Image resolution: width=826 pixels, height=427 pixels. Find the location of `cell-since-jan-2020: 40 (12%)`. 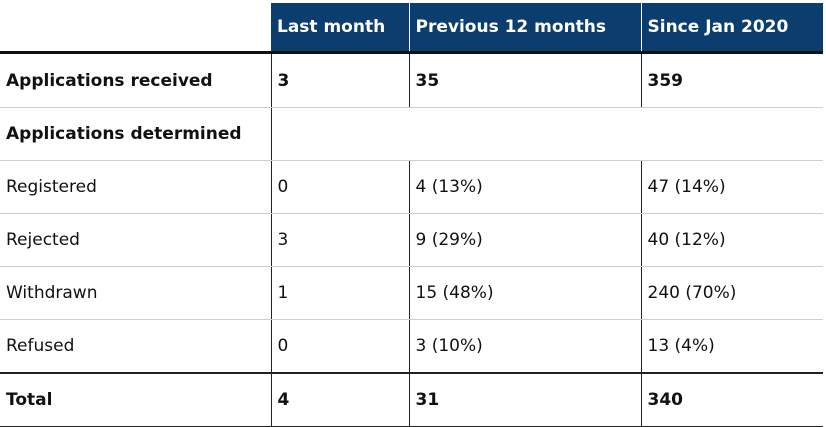

cell-since-jan-2020: 40 (12%) is located at coordinates (731, 240).